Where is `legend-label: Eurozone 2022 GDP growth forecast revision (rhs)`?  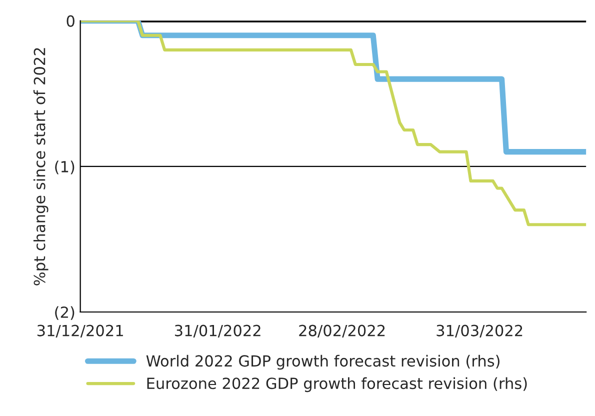
legend-label: Eurozone 2022 GDP growth forecast revision (rhs) is located at coordinates (337, 384).